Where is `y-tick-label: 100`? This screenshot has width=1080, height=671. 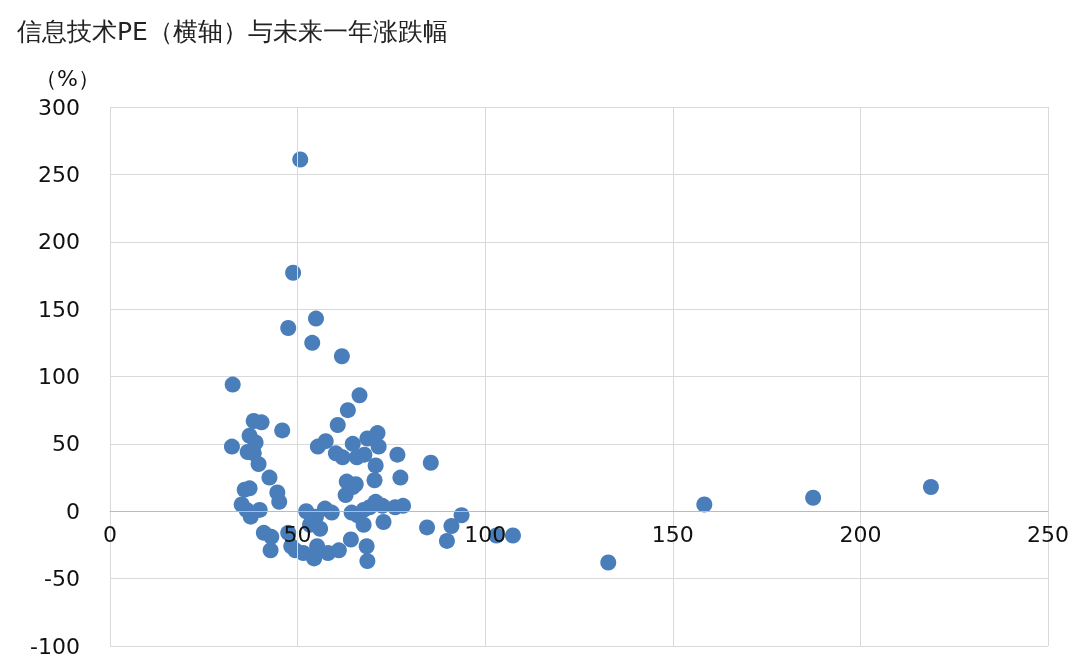 y-tick-label: 100 is located at coordinates (59, 376).